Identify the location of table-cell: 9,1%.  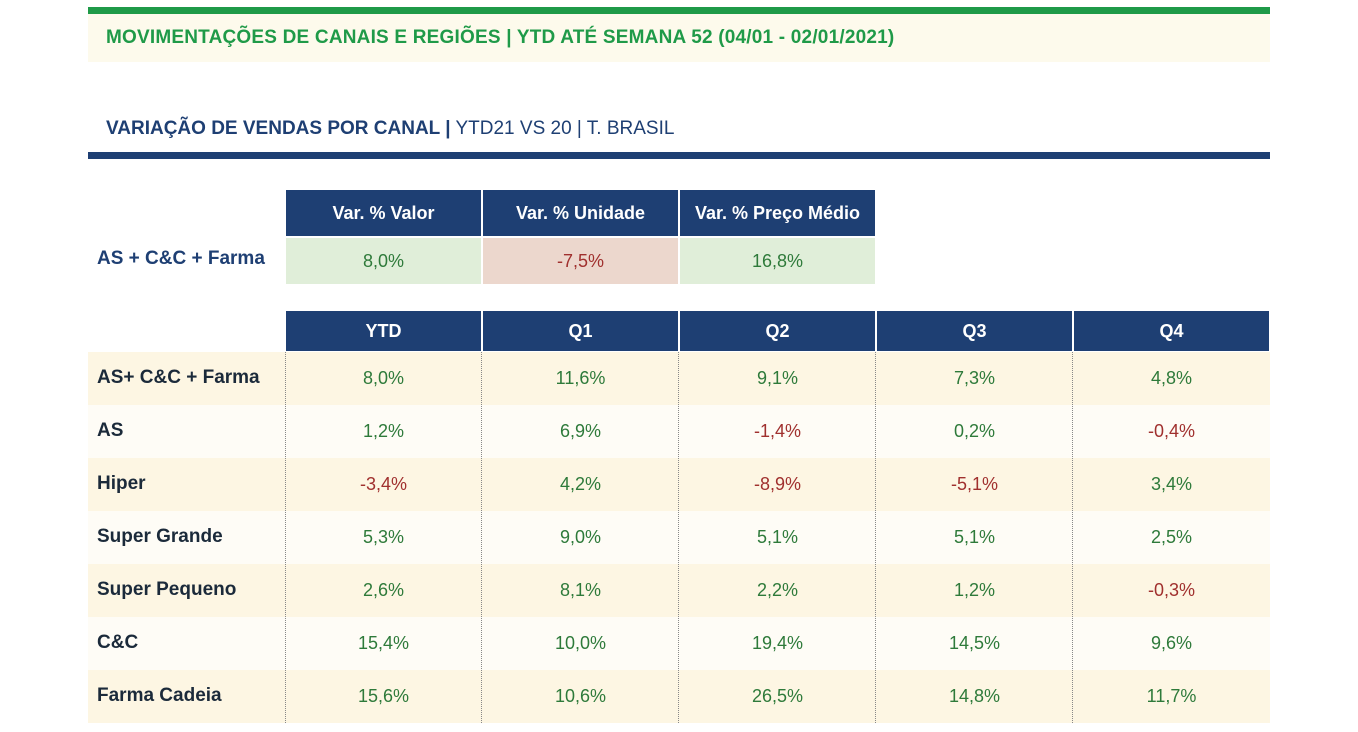
(777, 378).